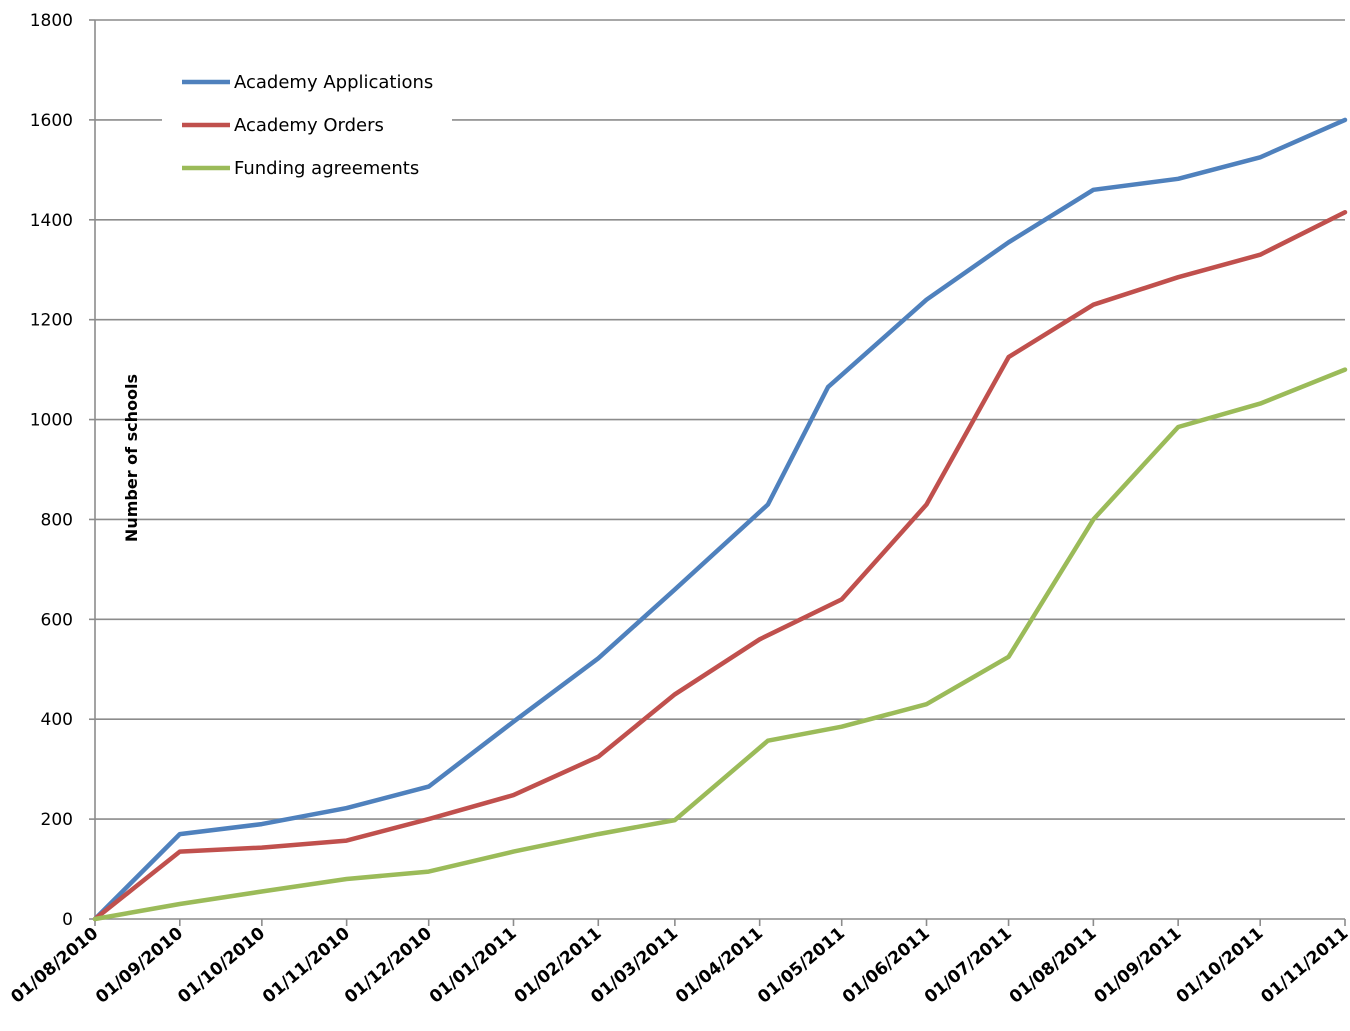  I want to click on y-tick-label: 0, so click(67, 920).